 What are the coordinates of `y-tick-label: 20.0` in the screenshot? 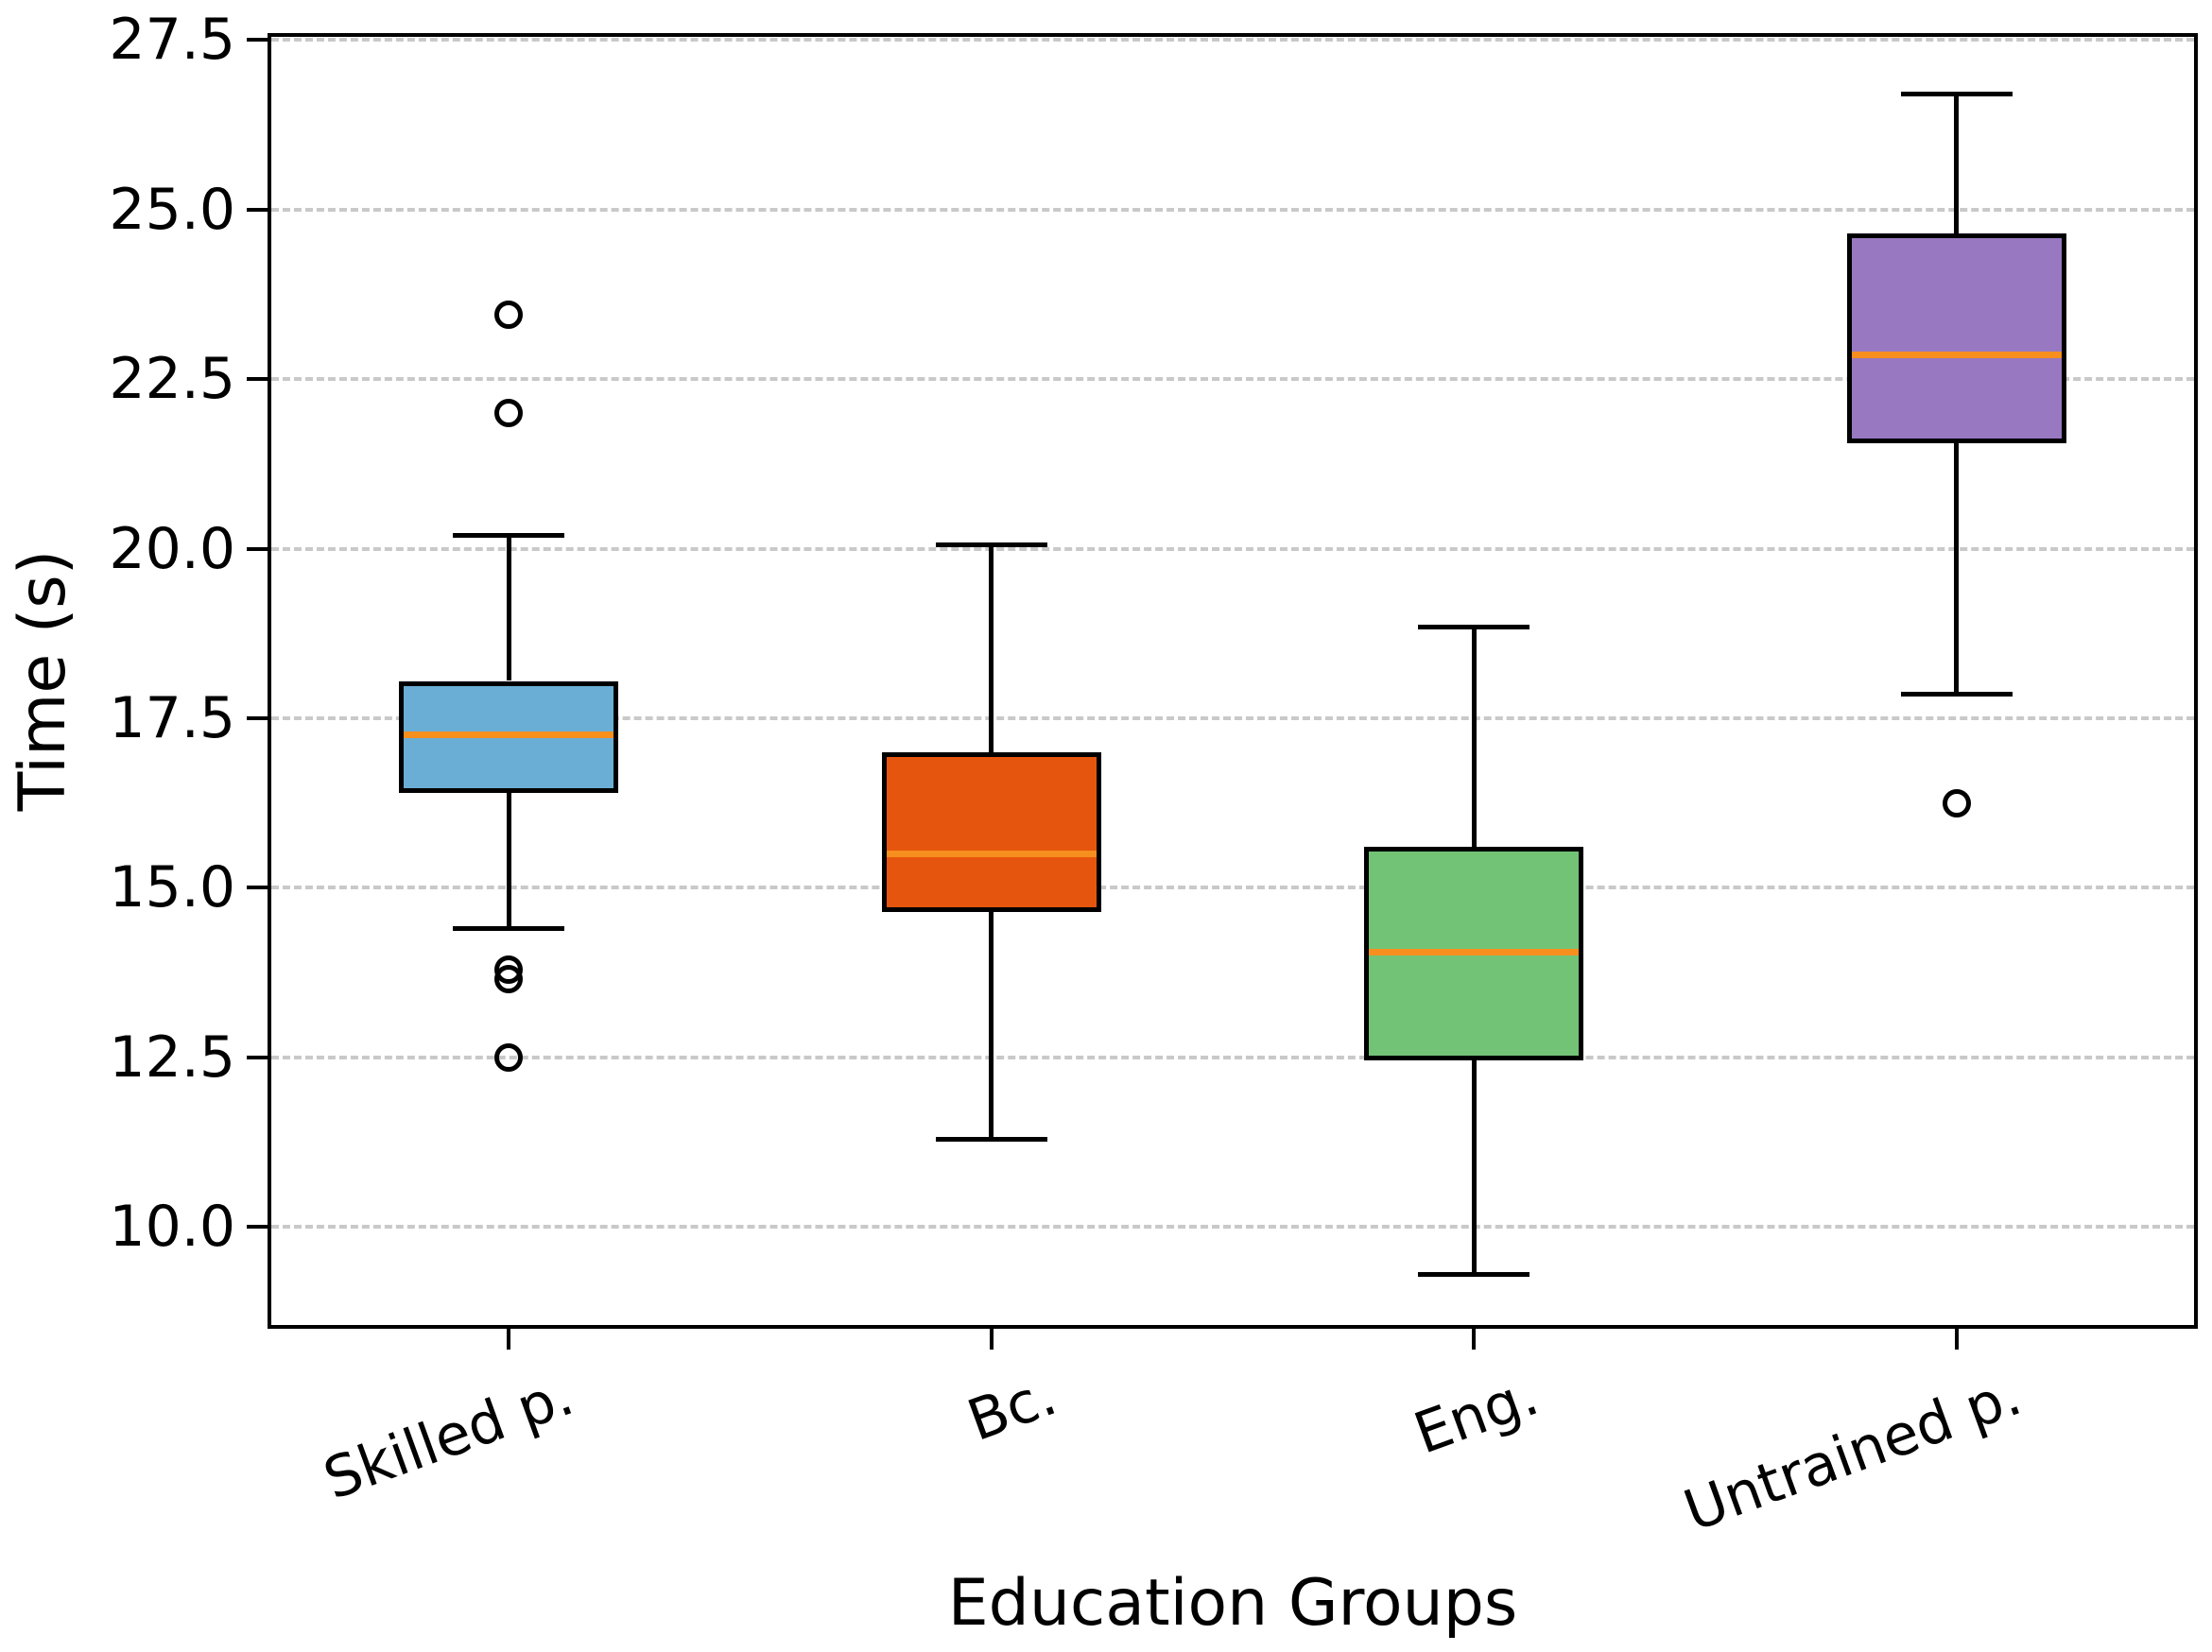 It's located at (172, 548).